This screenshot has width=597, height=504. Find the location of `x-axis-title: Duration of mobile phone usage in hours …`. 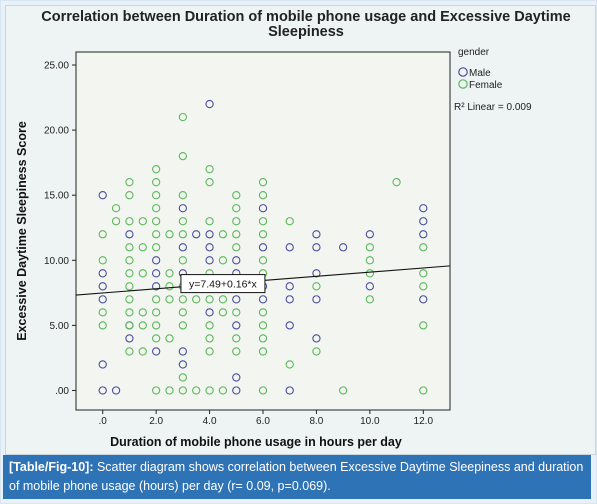

x-axis-title: Duration of mobile phone usage in hours … is located at coordinates (256, 442).